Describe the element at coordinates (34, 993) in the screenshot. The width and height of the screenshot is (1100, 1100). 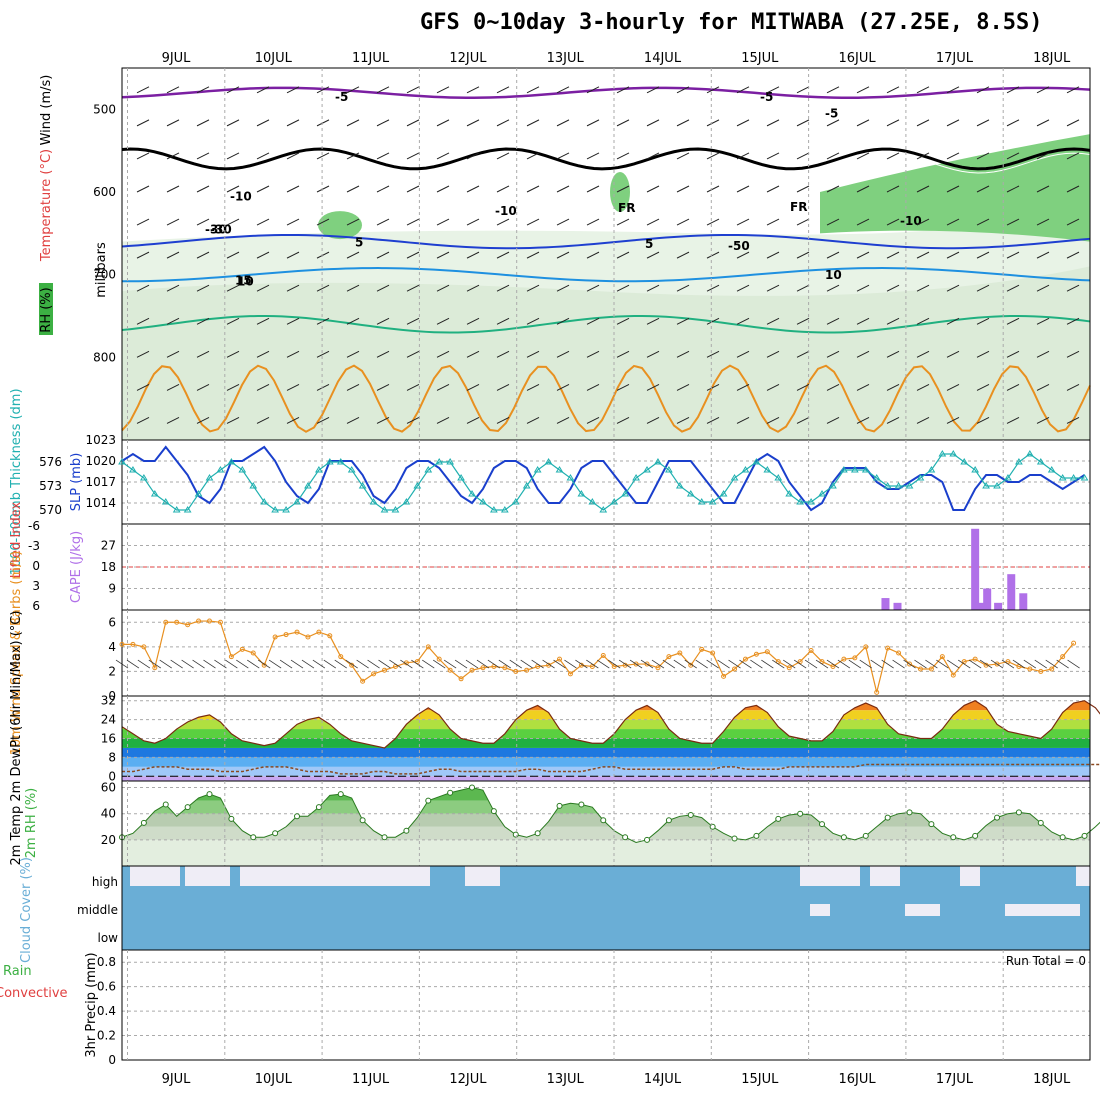
I see `precip-left-label2: Convective` at that location.